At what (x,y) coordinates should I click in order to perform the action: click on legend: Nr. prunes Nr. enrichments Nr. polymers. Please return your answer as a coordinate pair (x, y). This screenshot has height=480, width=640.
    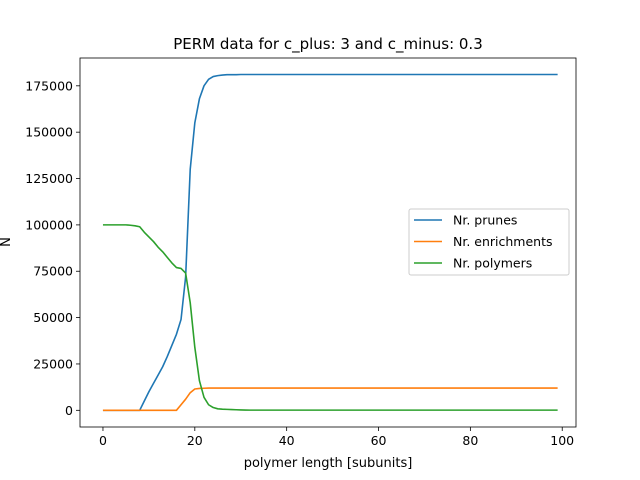
    Looking at the image, I should click on (489, 242).